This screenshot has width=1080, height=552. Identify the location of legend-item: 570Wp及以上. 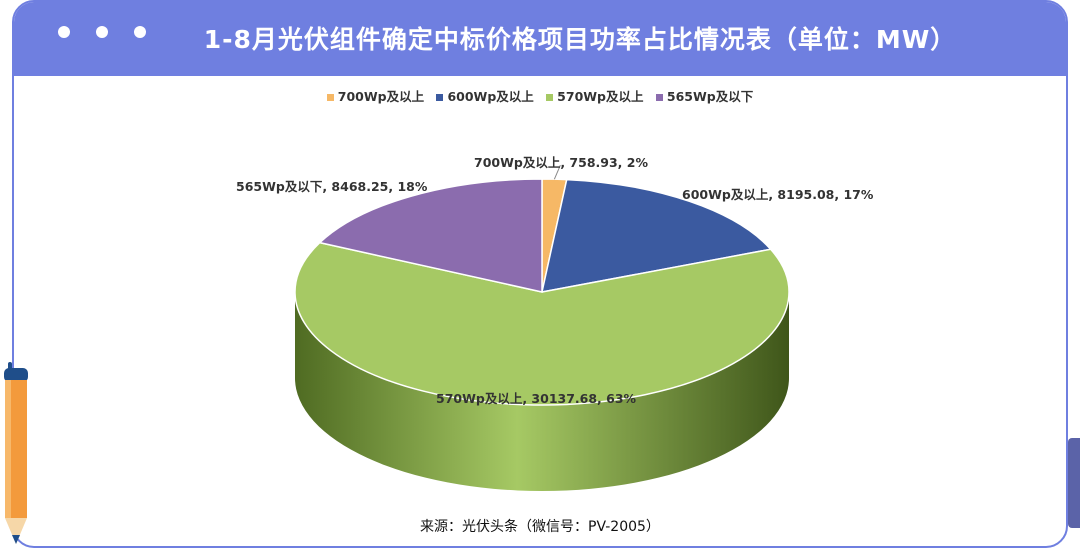
(595, 95).